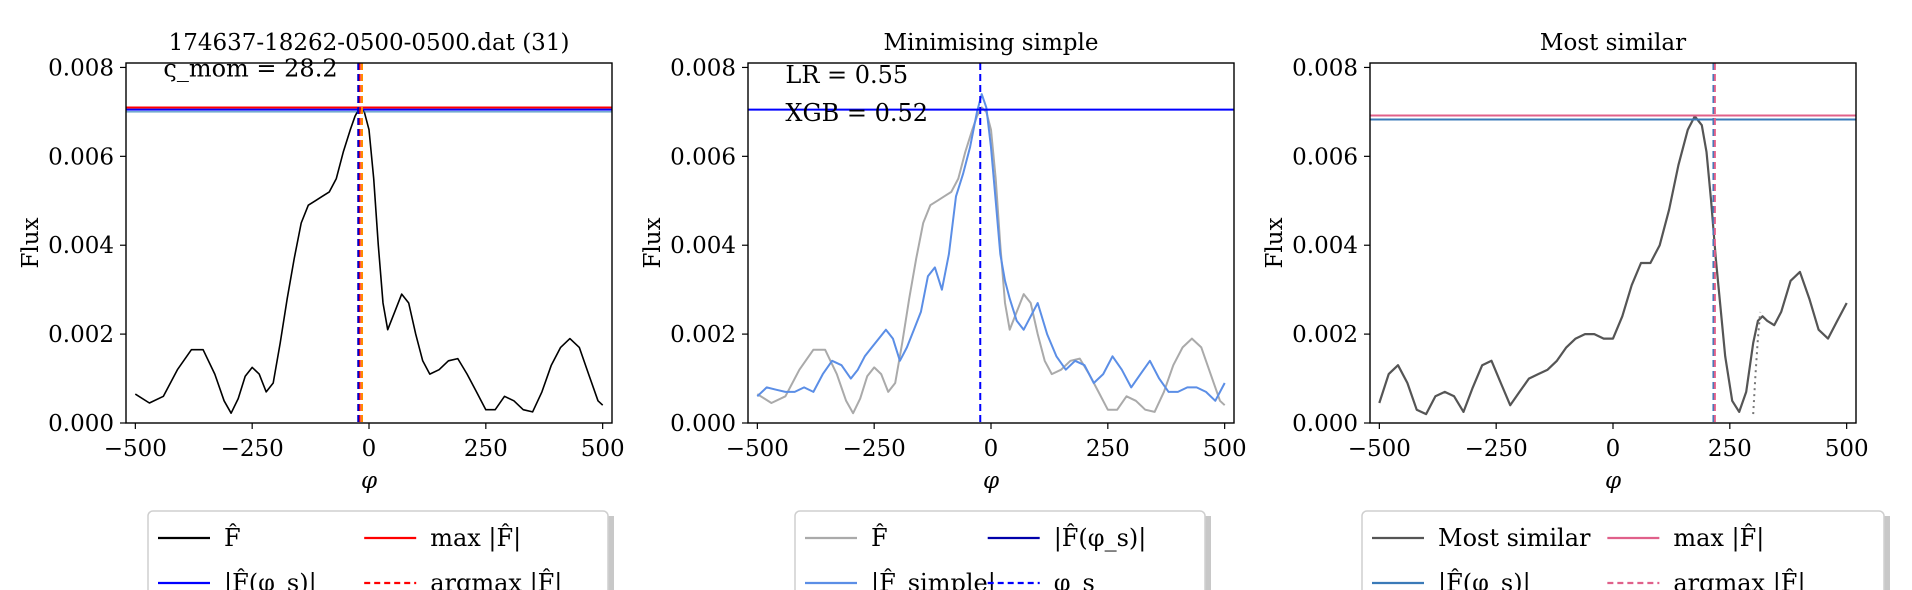 The height and width of the screenshot is (590, 1912). I want to click on annotation: LR = 0.55, so click(846, 75).